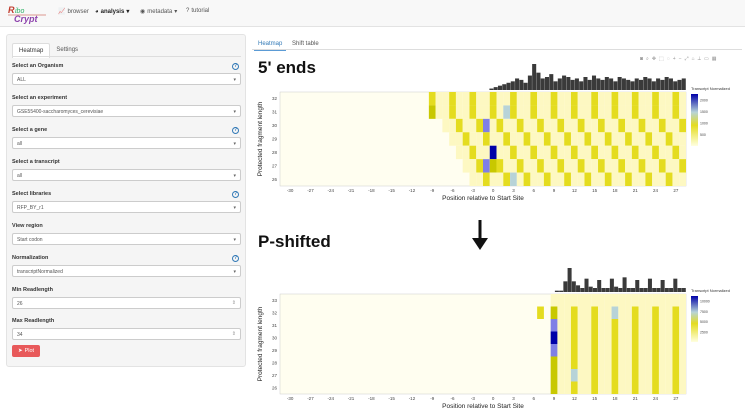  I want to click on sidebar-tabs: Heatmap Settings, so click(48, 50).